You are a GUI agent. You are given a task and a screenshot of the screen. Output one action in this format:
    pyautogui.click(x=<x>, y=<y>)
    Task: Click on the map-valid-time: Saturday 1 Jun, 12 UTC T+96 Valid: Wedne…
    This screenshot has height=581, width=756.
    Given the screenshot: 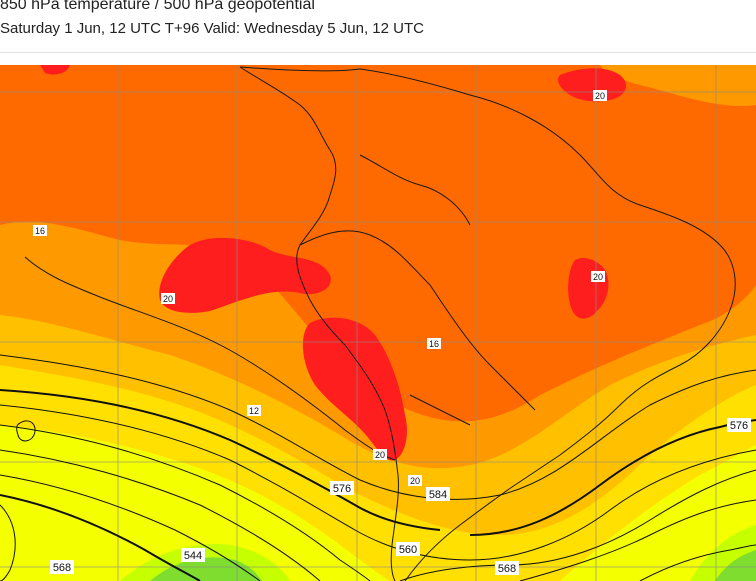 What is the action you would take?
    pyautogui.click(x=212, y=28)
    